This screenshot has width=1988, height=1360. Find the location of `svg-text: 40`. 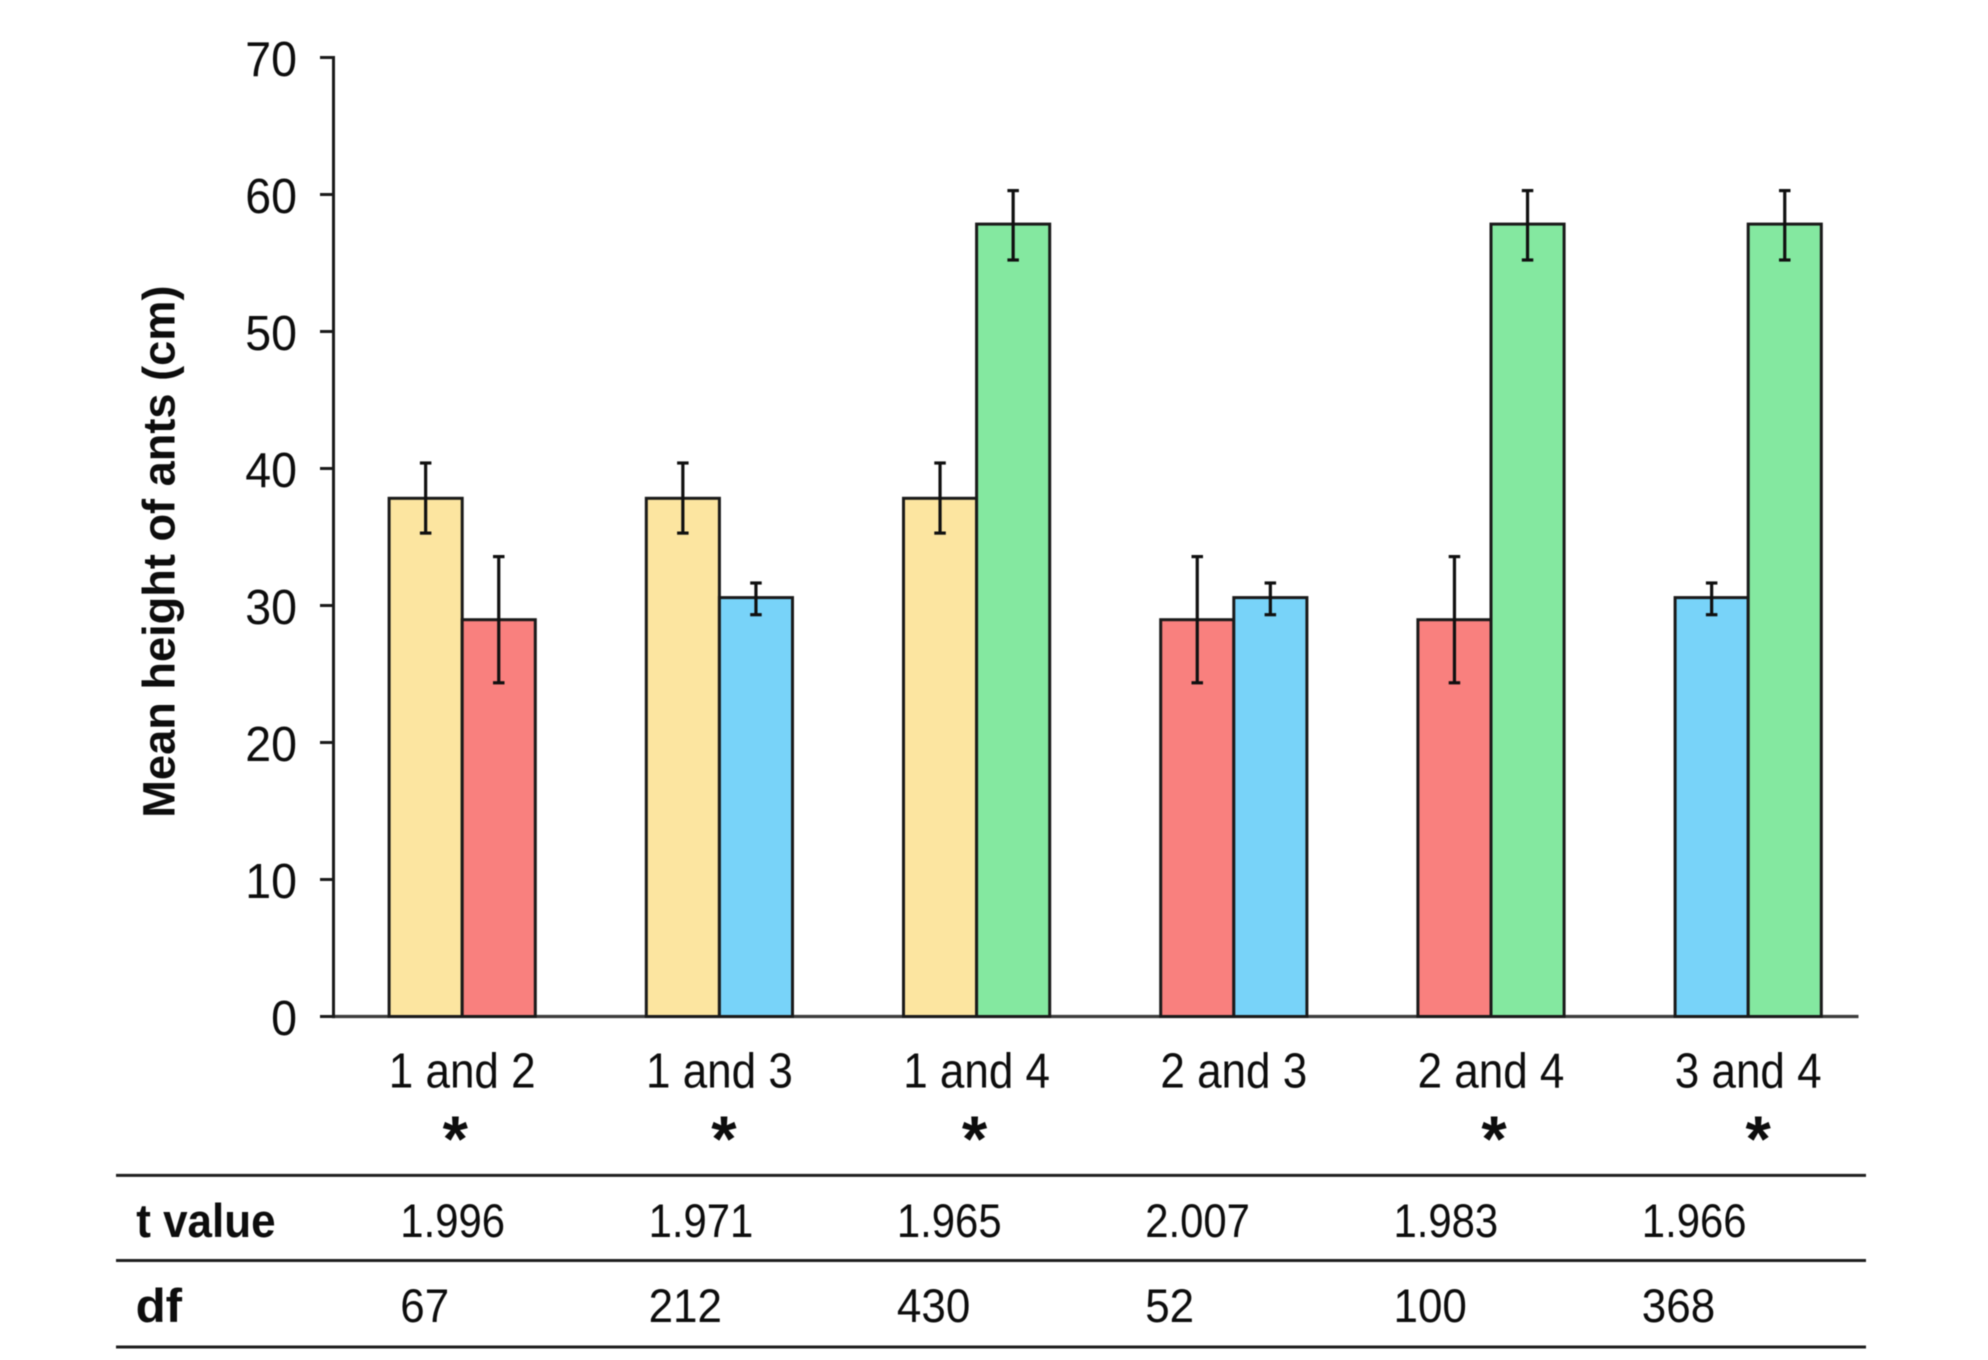

svg-text: 40 is located at coordinates (271, 470).